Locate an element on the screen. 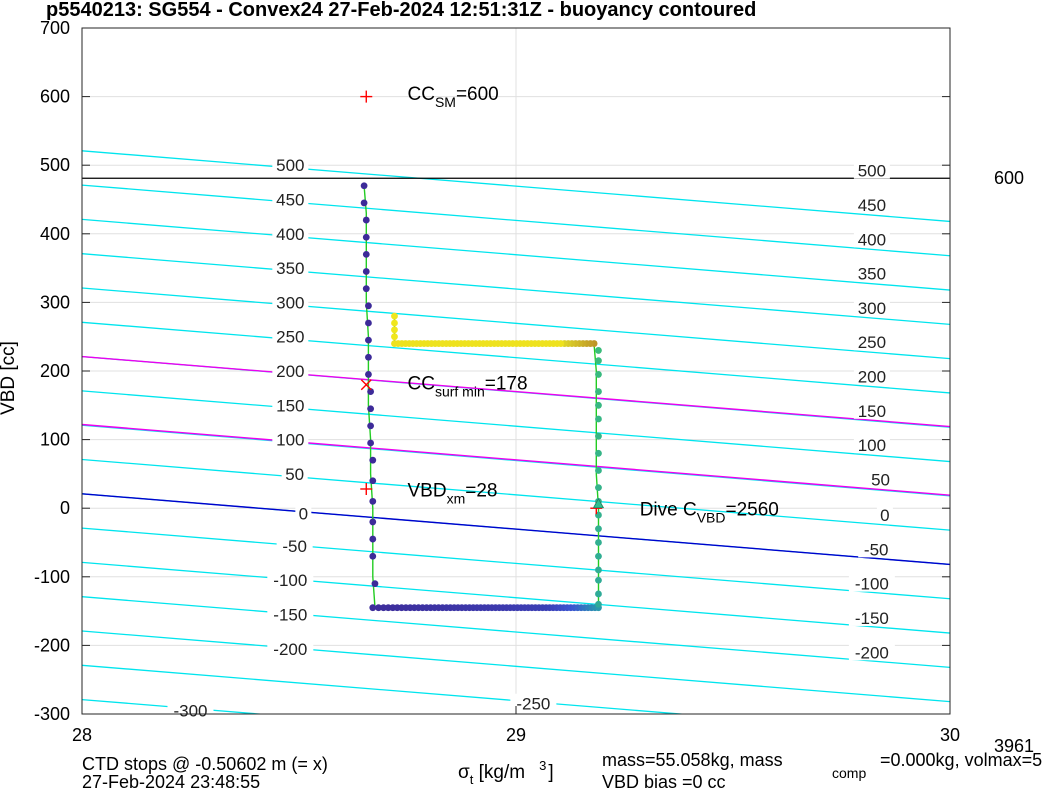  x-axis-label-symbol: σ is located at coordinates (464, 772).